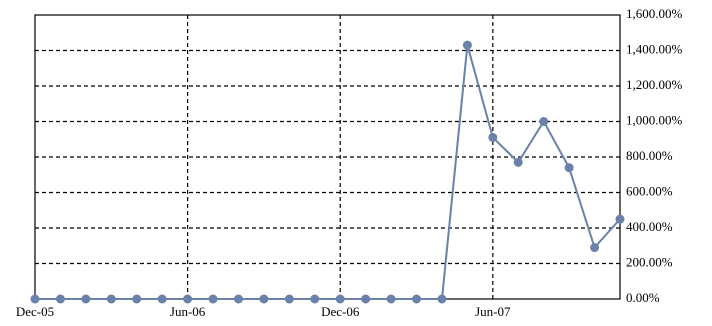 This screenshot has width=712, height=326. I want to click on y-tick-label: 1,600.00%, so click(654, 13).